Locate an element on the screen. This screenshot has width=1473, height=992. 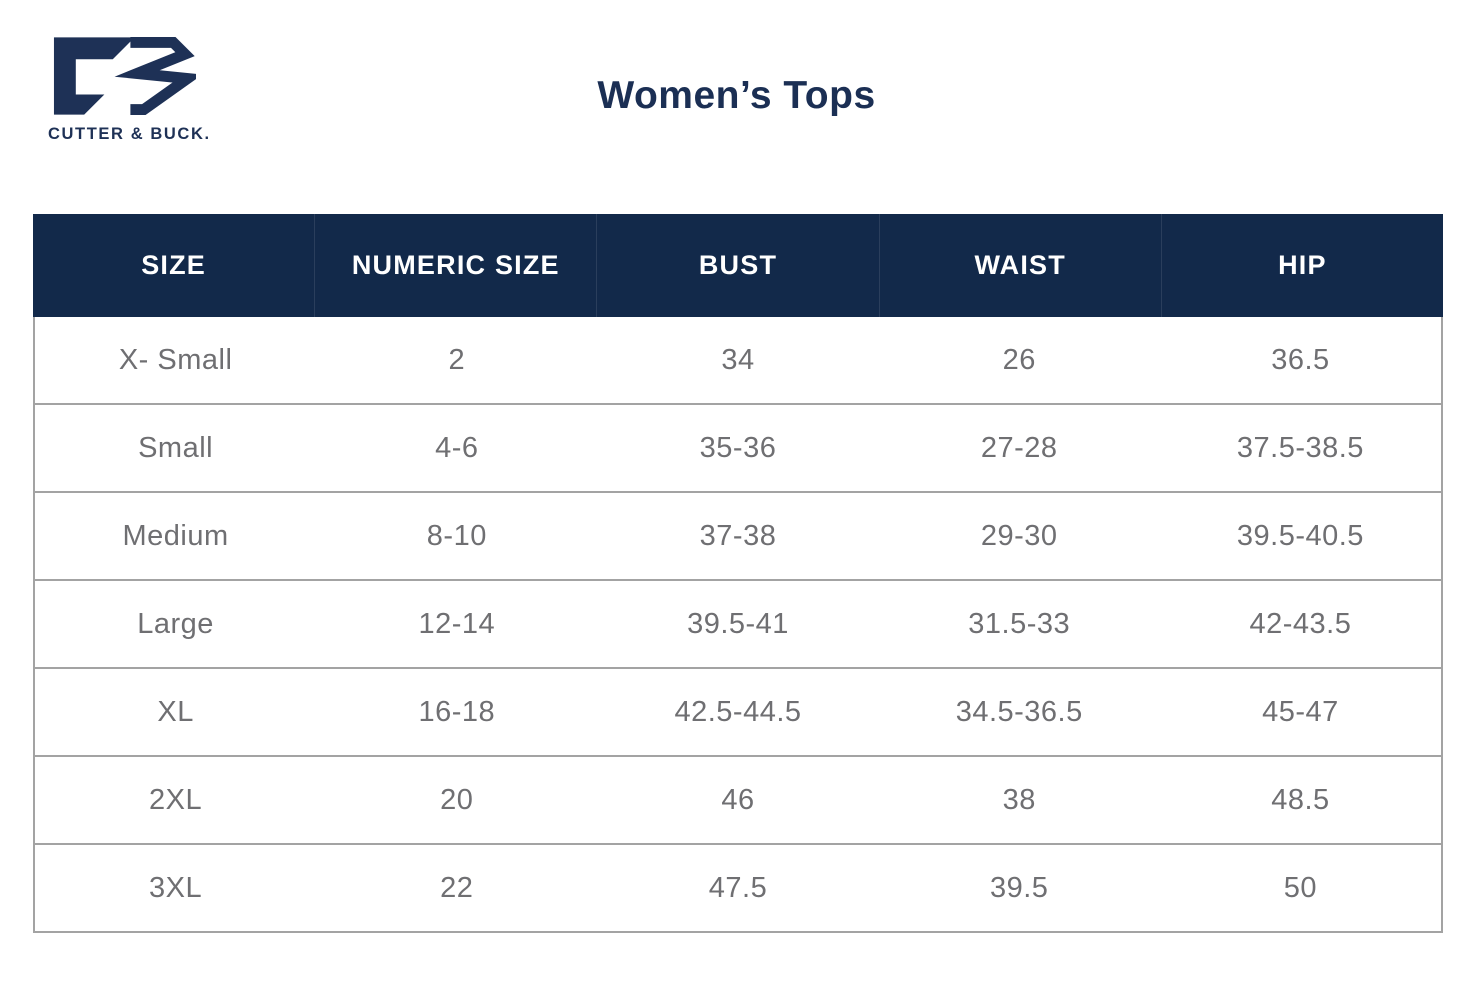
table-row: X- Small 2 34 26 36.5 is located at coordinates (738, 360).